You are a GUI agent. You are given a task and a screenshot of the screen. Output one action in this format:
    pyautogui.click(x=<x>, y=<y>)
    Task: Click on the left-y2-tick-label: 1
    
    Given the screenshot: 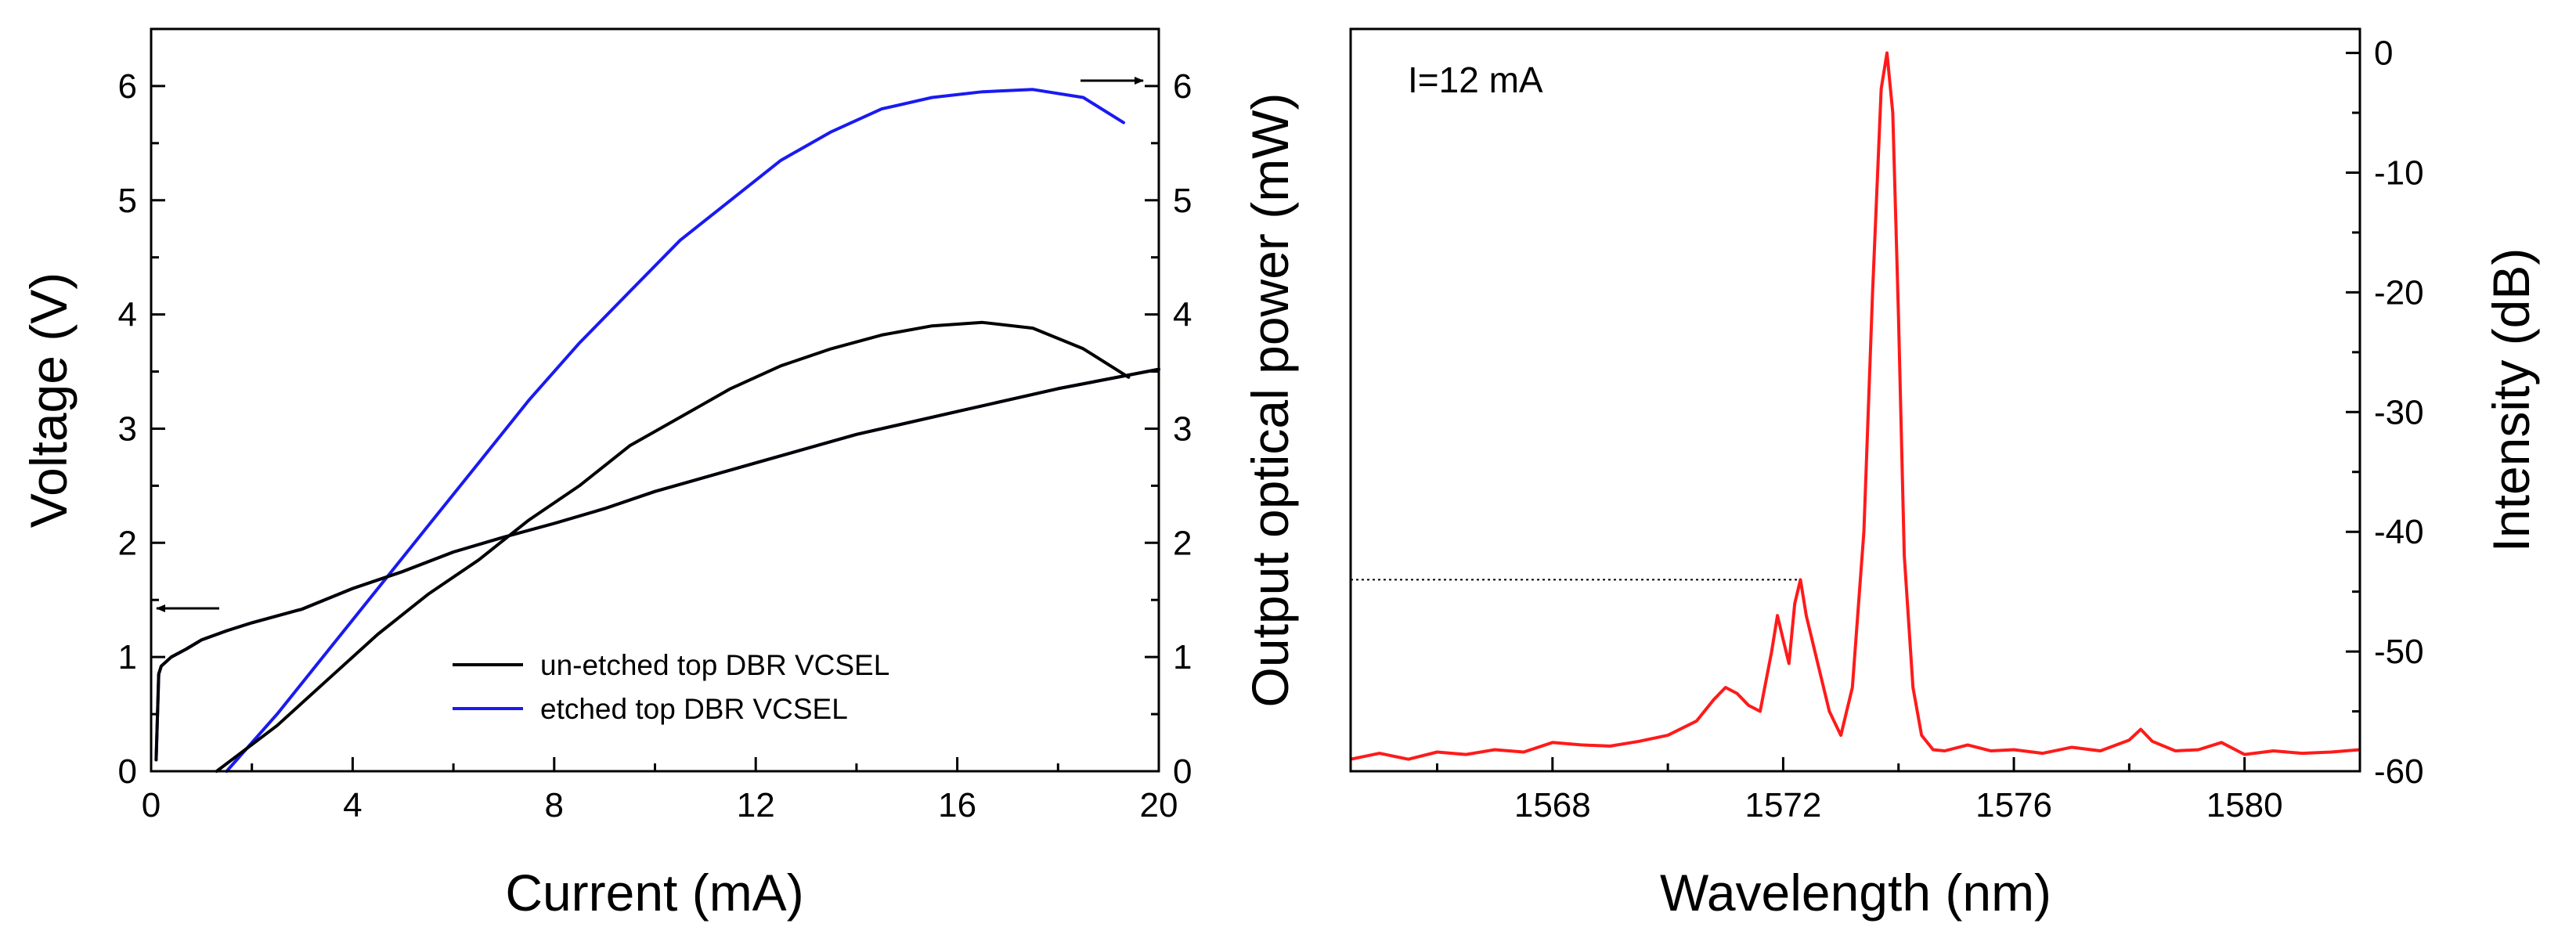 What is the action you would take?
    pyautogui.click(x=1182, y=657)
    